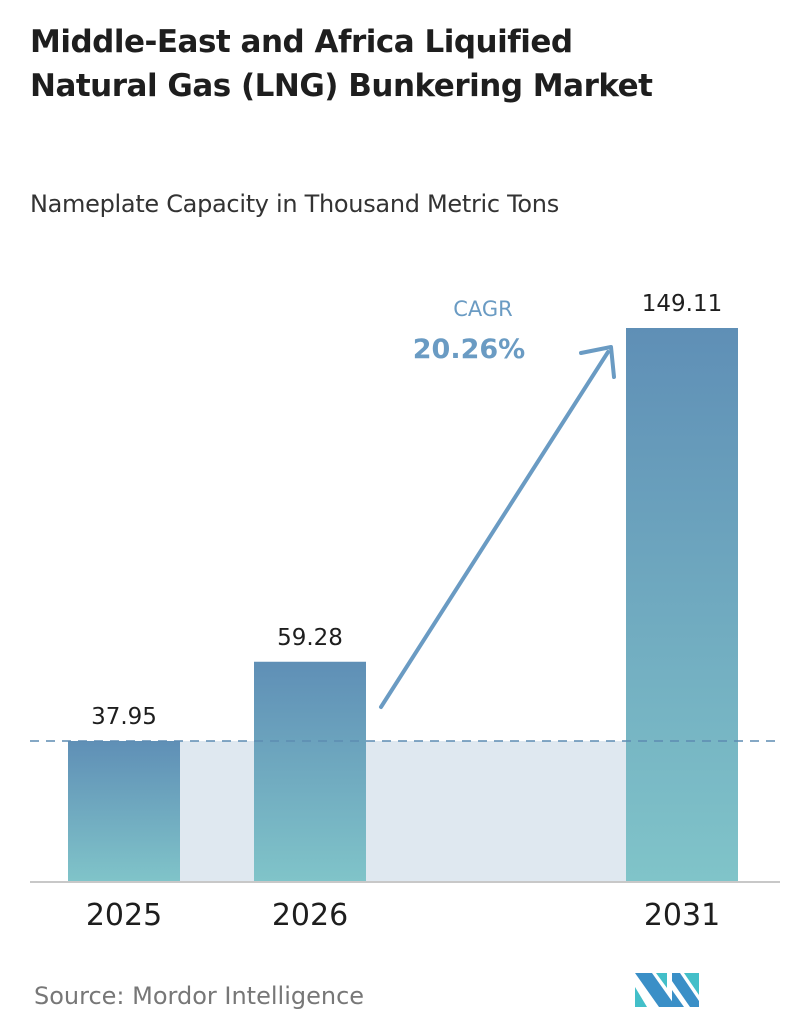 The height and width of the screenshot is (1034, 796). Describe the element at coordinates (124, 811) in the screenshot. I see `bar-2025` at that location.